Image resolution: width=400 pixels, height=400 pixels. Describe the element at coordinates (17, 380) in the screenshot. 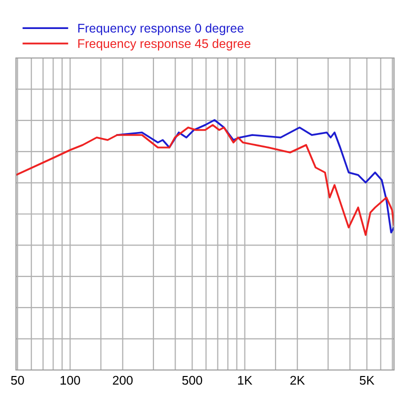

I see `x-tick-label: 50` at that location.